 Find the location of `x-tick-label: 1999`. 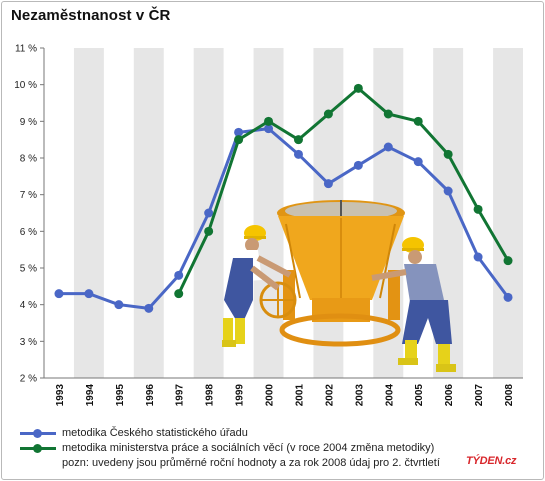

x-tick-label: 1999 is located at coordinates (240, 395).